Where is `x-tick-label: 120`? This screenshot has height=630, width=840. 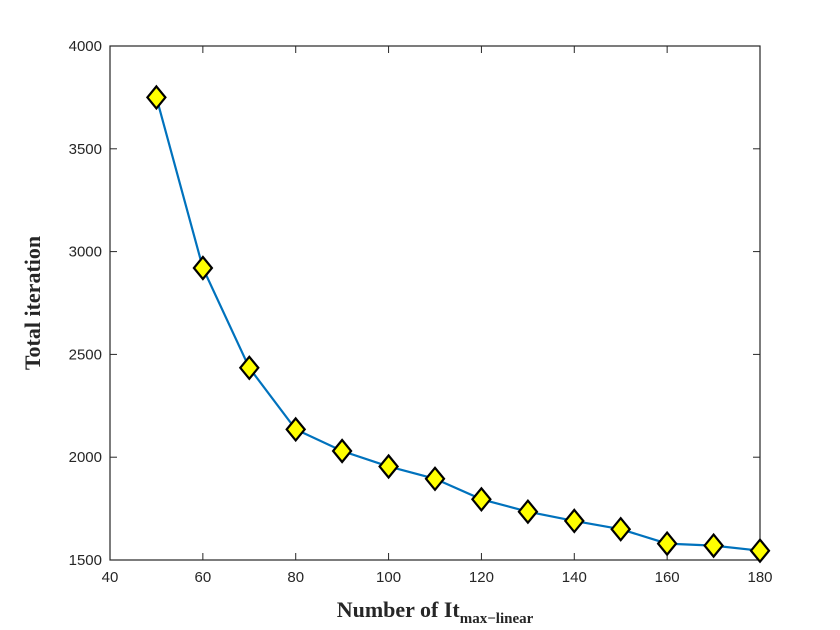 x-tick-label: 120 is located at coordinates (481, 577).